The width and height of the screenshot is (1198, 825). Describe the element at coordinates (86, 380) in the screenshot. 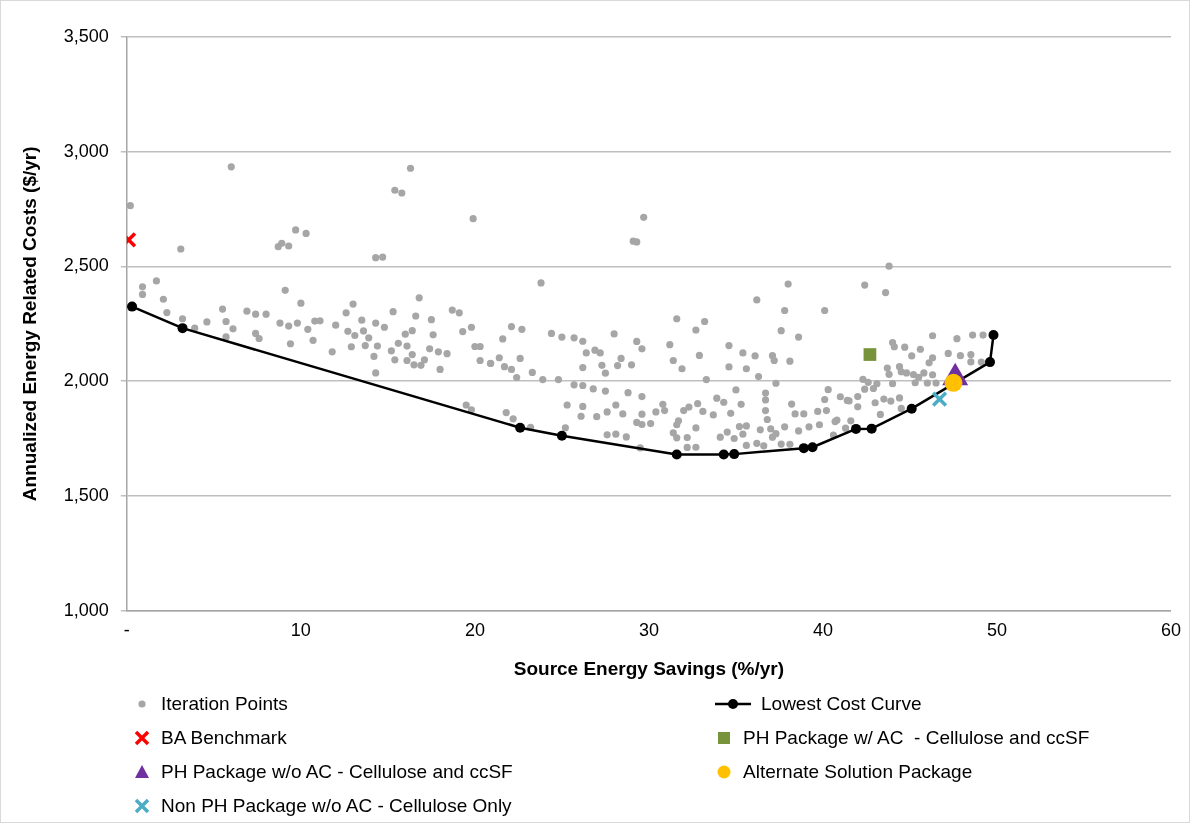

I see `y-tick-label: 2,000` at that location.